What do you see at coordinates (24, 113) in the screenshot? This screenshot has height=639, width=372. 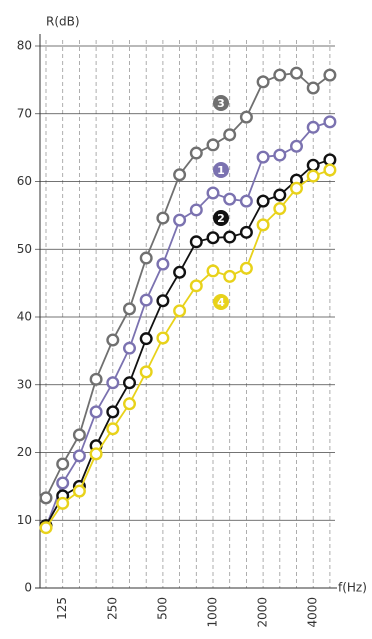 I see `y-tick-label: 70` at bounding box center [24, 113].